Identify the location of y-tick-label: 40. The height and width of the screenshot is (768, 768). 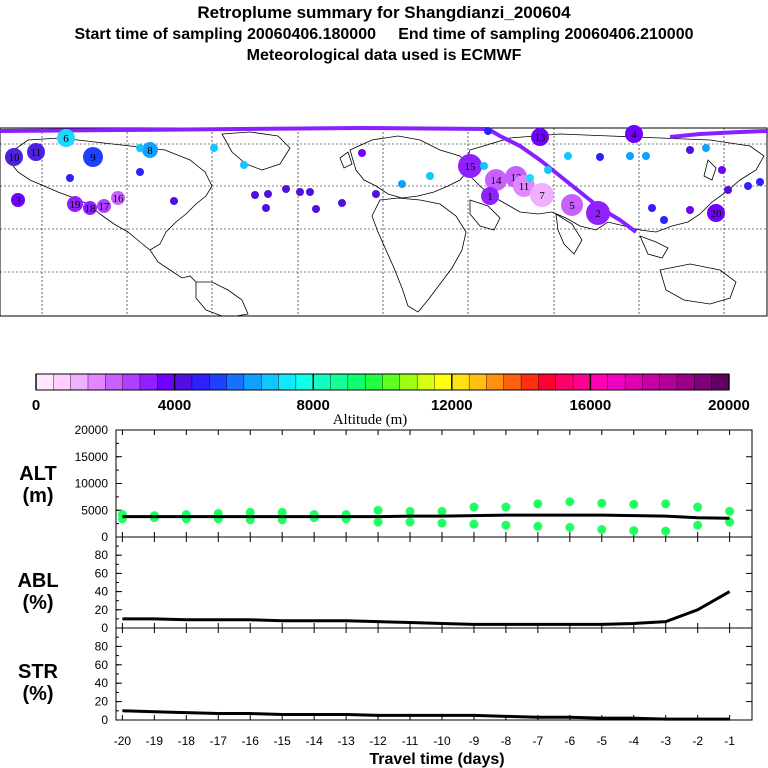
(102, 683).